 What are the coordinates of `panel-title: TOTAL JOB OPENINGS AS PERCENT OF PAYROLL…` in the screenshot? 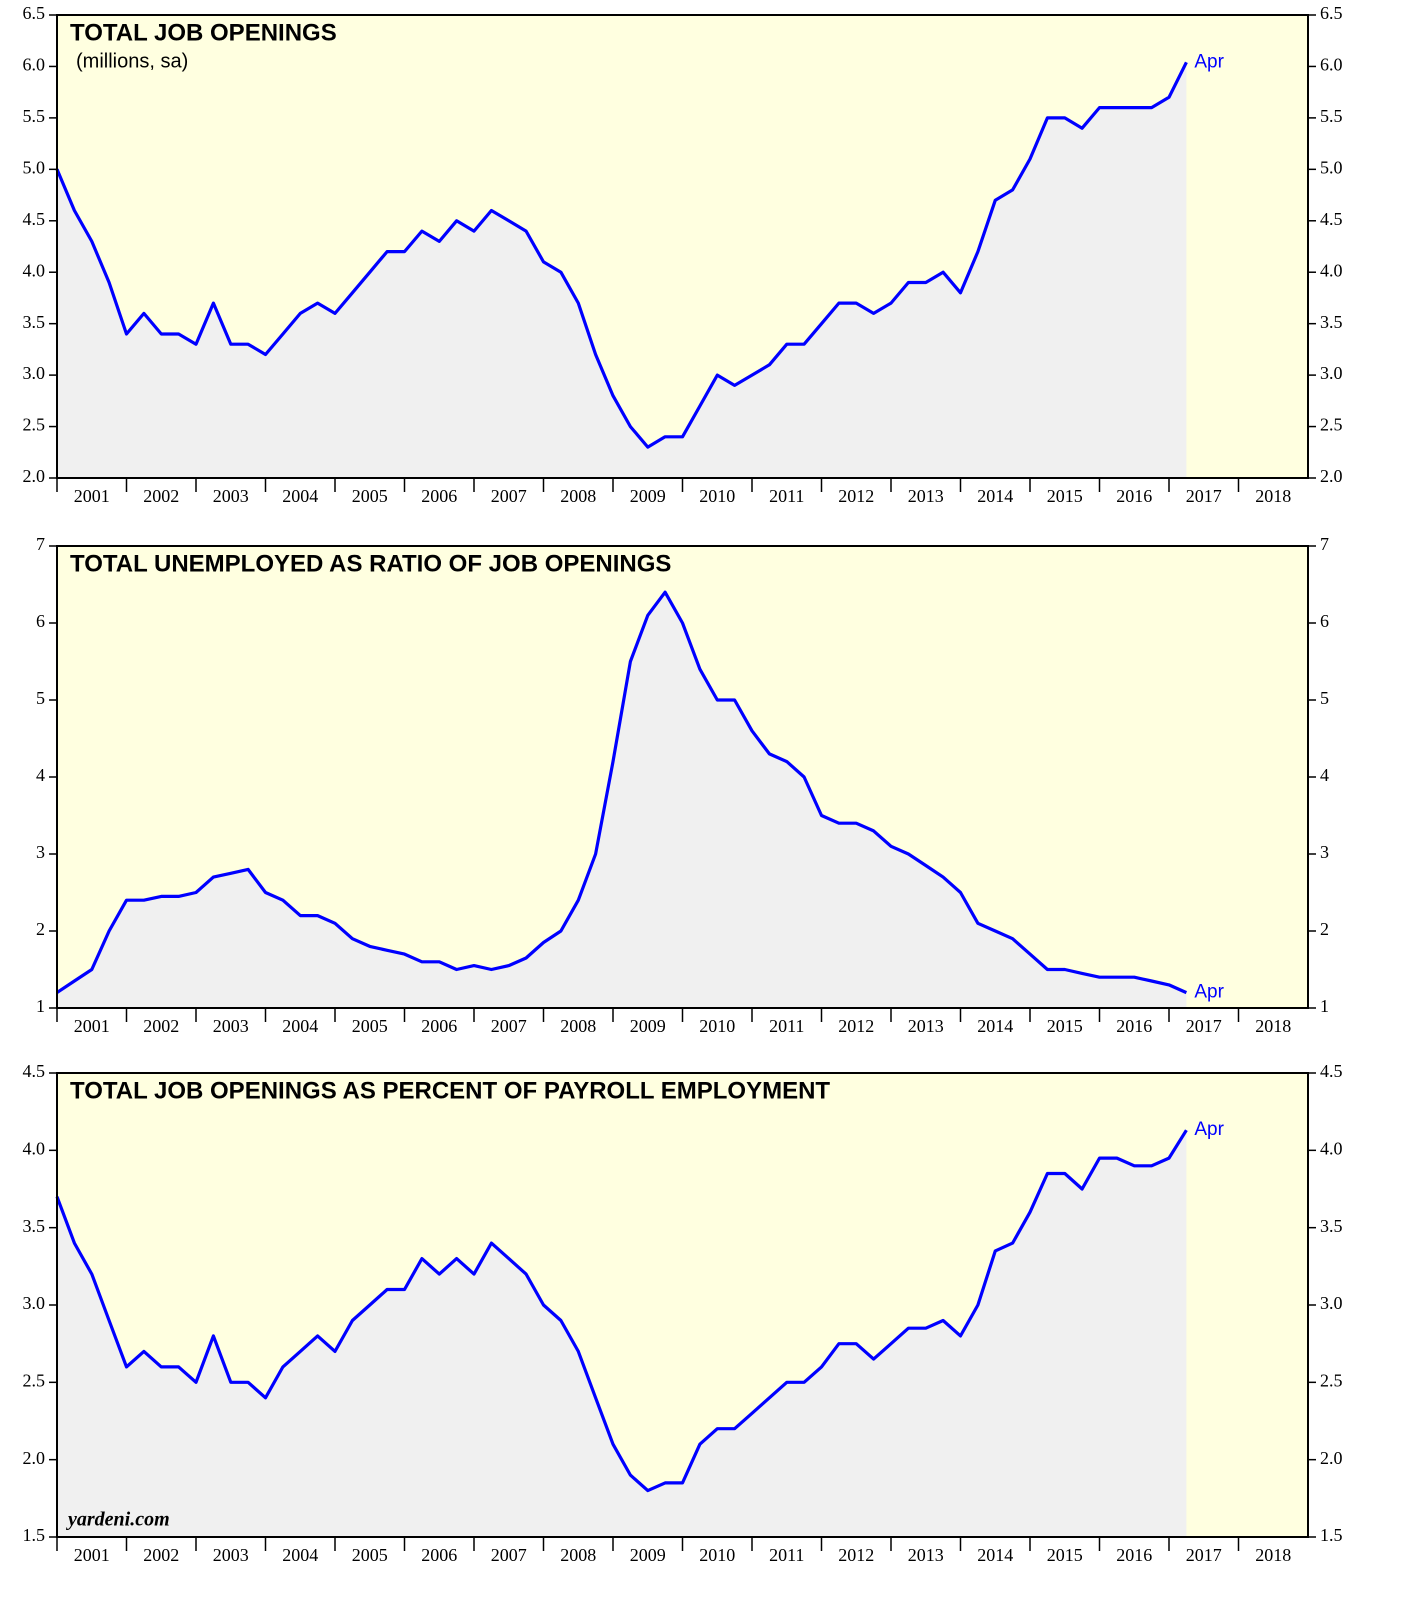 It's located at (450, 1090).